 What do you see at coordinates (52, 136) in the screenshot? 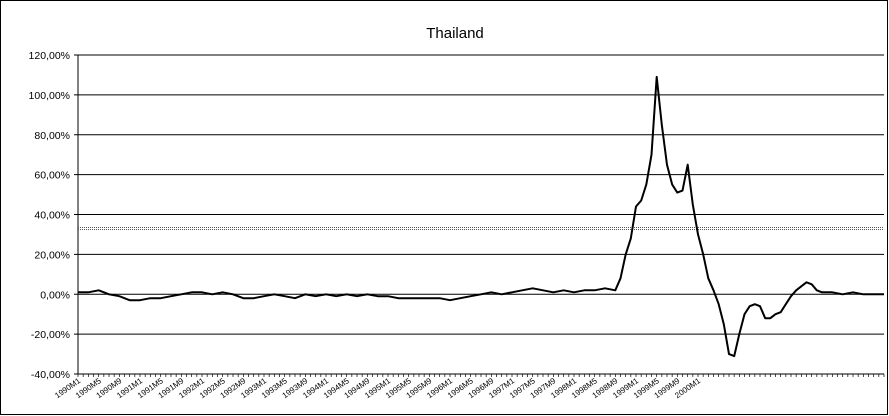
I see `y-tick-label: 80,00%` at bounding box center [52, 136].